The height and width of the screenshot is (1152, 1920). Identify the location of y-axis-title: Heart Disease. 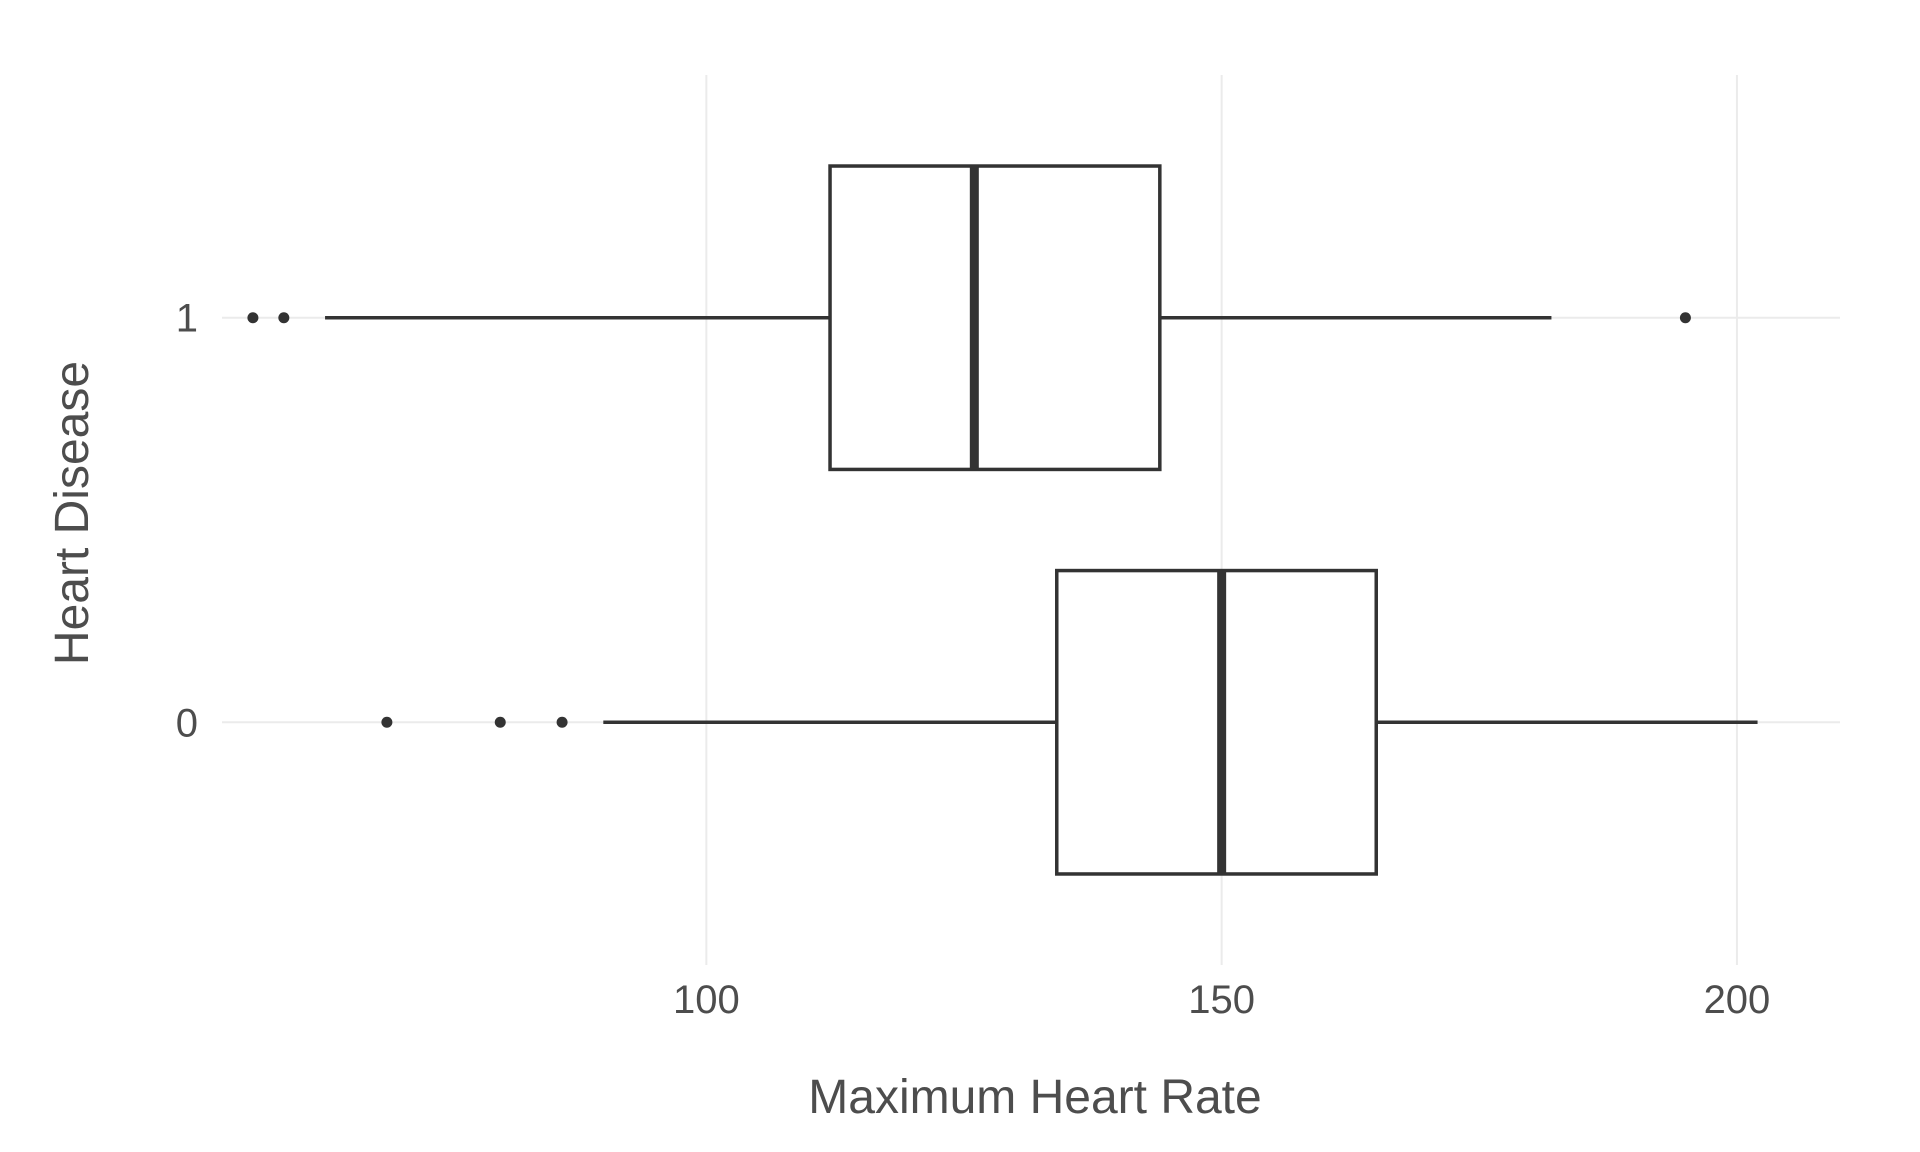
(72, 513).